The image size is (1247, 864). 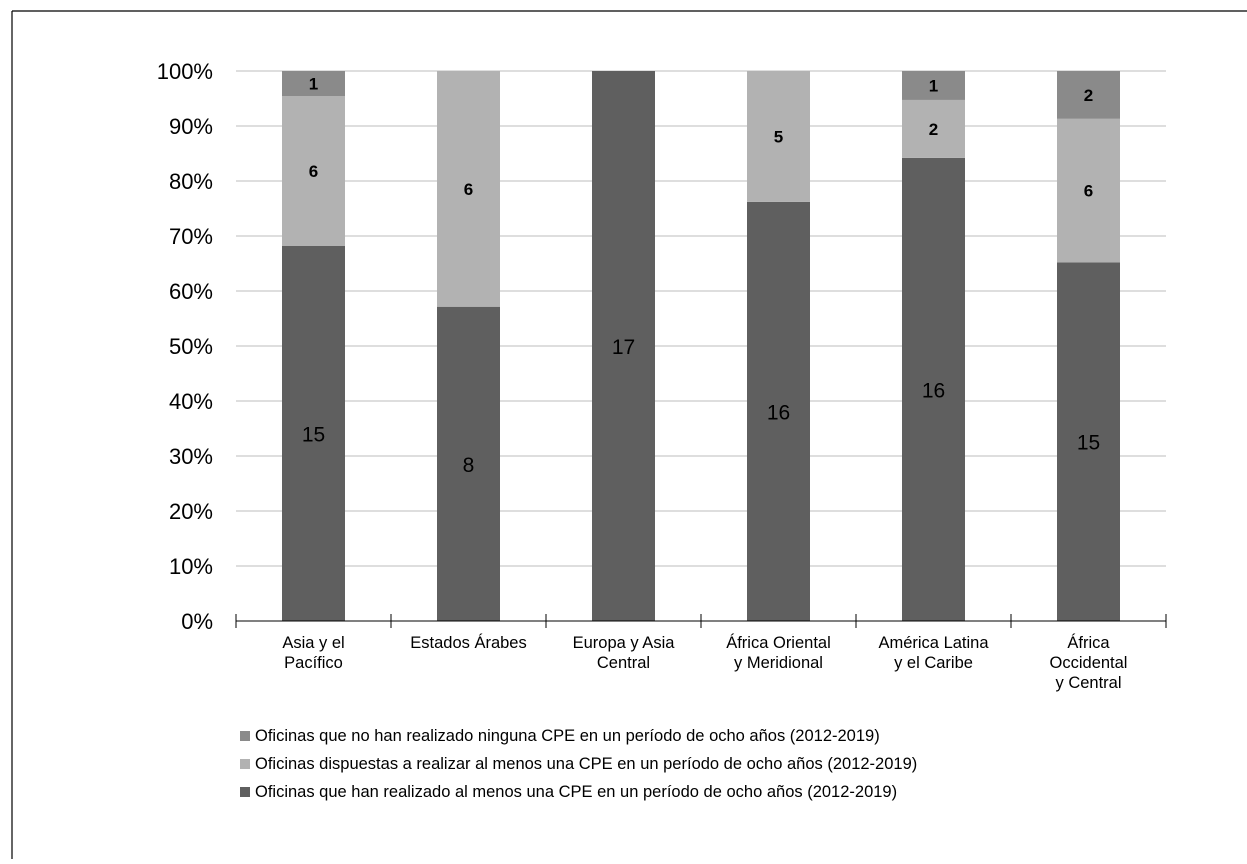 I want to click on y-tick-label: 70%, so click(x=191, y=236).